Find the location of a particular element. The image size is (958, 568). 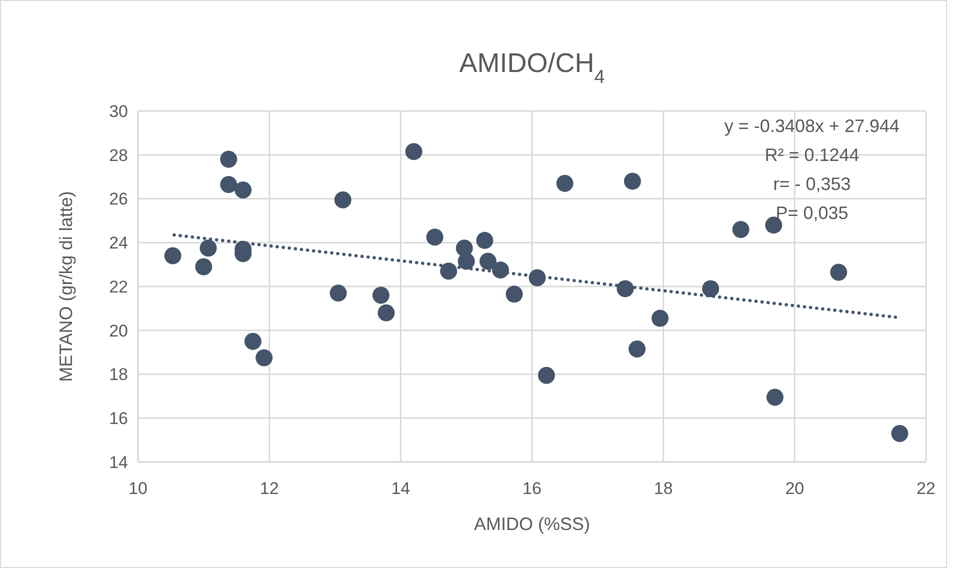

annotation: y = -0.3408x + 27.944 is located at coordinates (812, 126).